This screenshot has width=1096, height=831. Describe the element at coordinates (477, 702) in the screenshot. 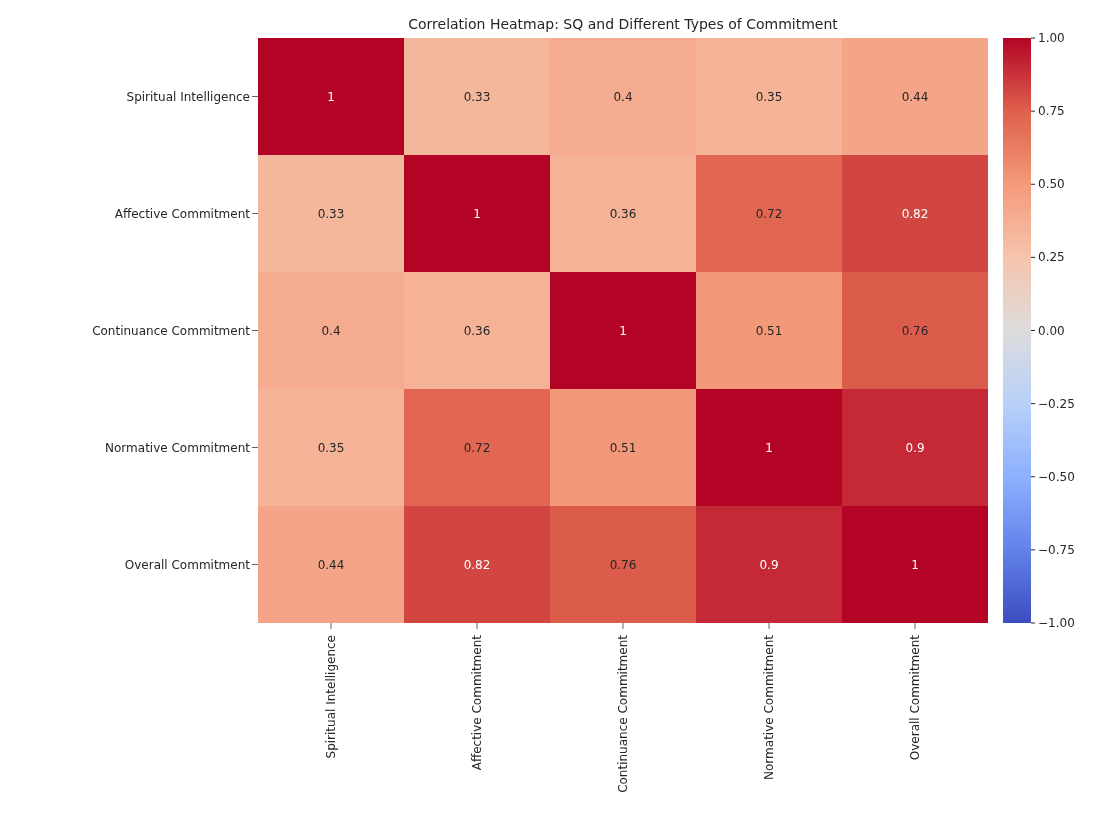

I see `x-tick-label: Affective Commitment` at that location.